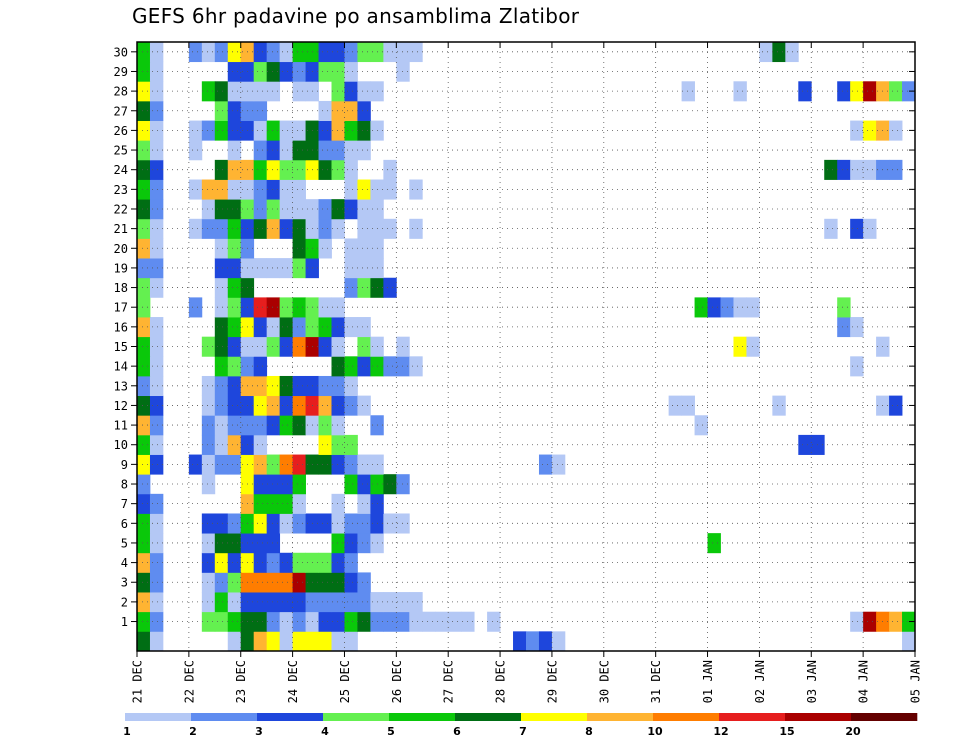 The image size is (960, 742). I want to click on y-tick-label: 5, so click(124, 543).